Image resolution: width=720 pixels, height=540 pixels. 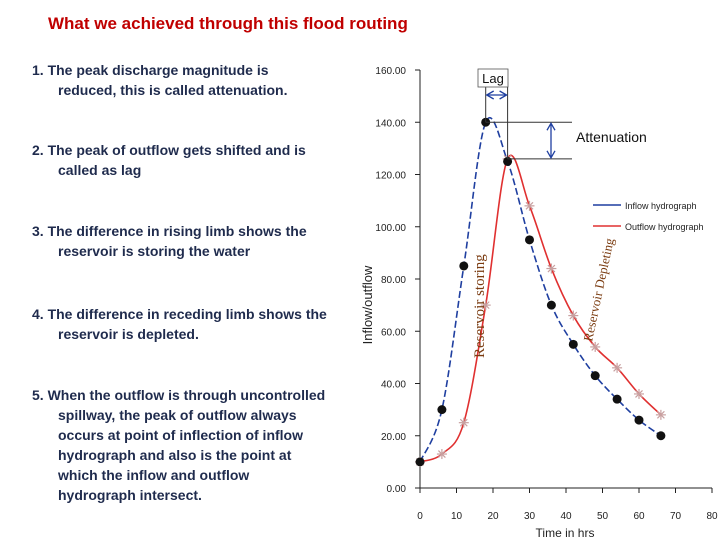 What do you see at coordinates (565, 533) in the screenshot?
I see `x-axis-label: Time in hrs` at bounding box center [565, 533].